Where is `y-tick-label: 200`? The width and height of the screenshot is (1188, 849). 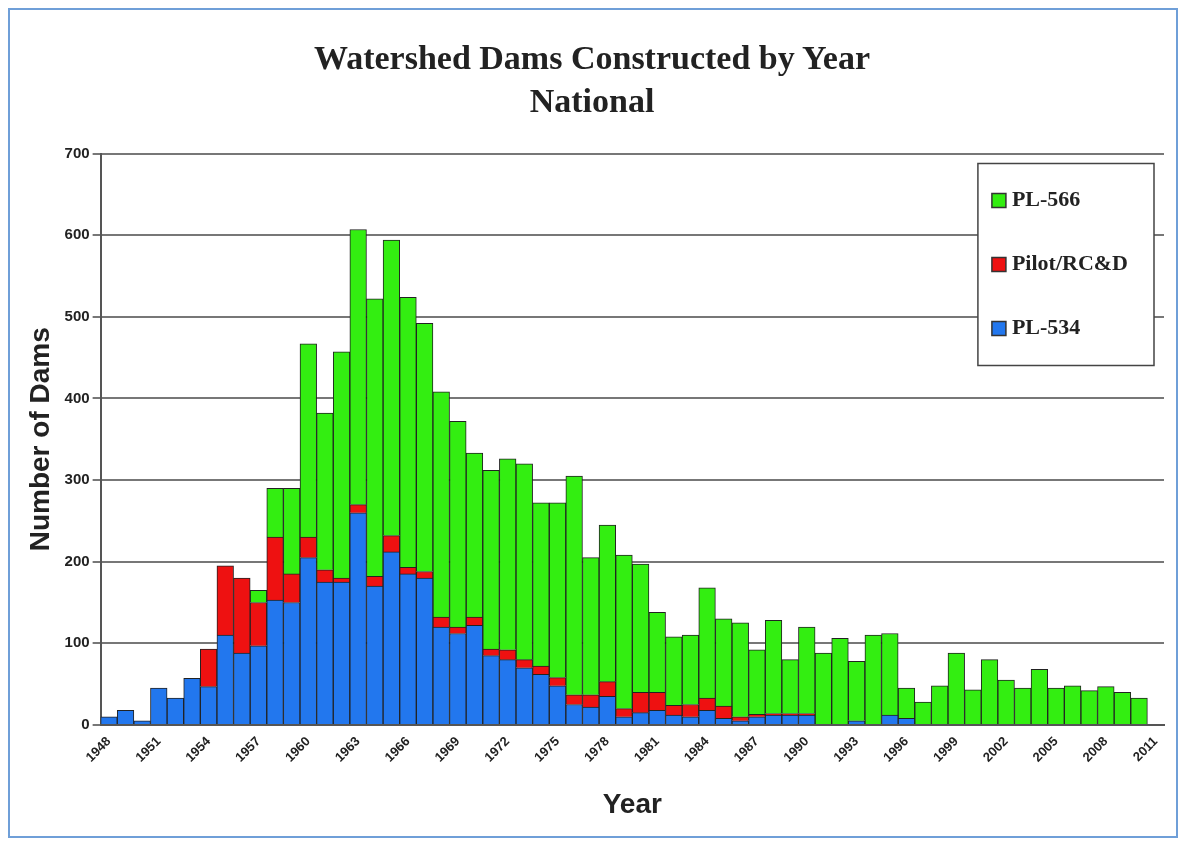
y-tick-label: 200 is located at coordinates (77, 560).